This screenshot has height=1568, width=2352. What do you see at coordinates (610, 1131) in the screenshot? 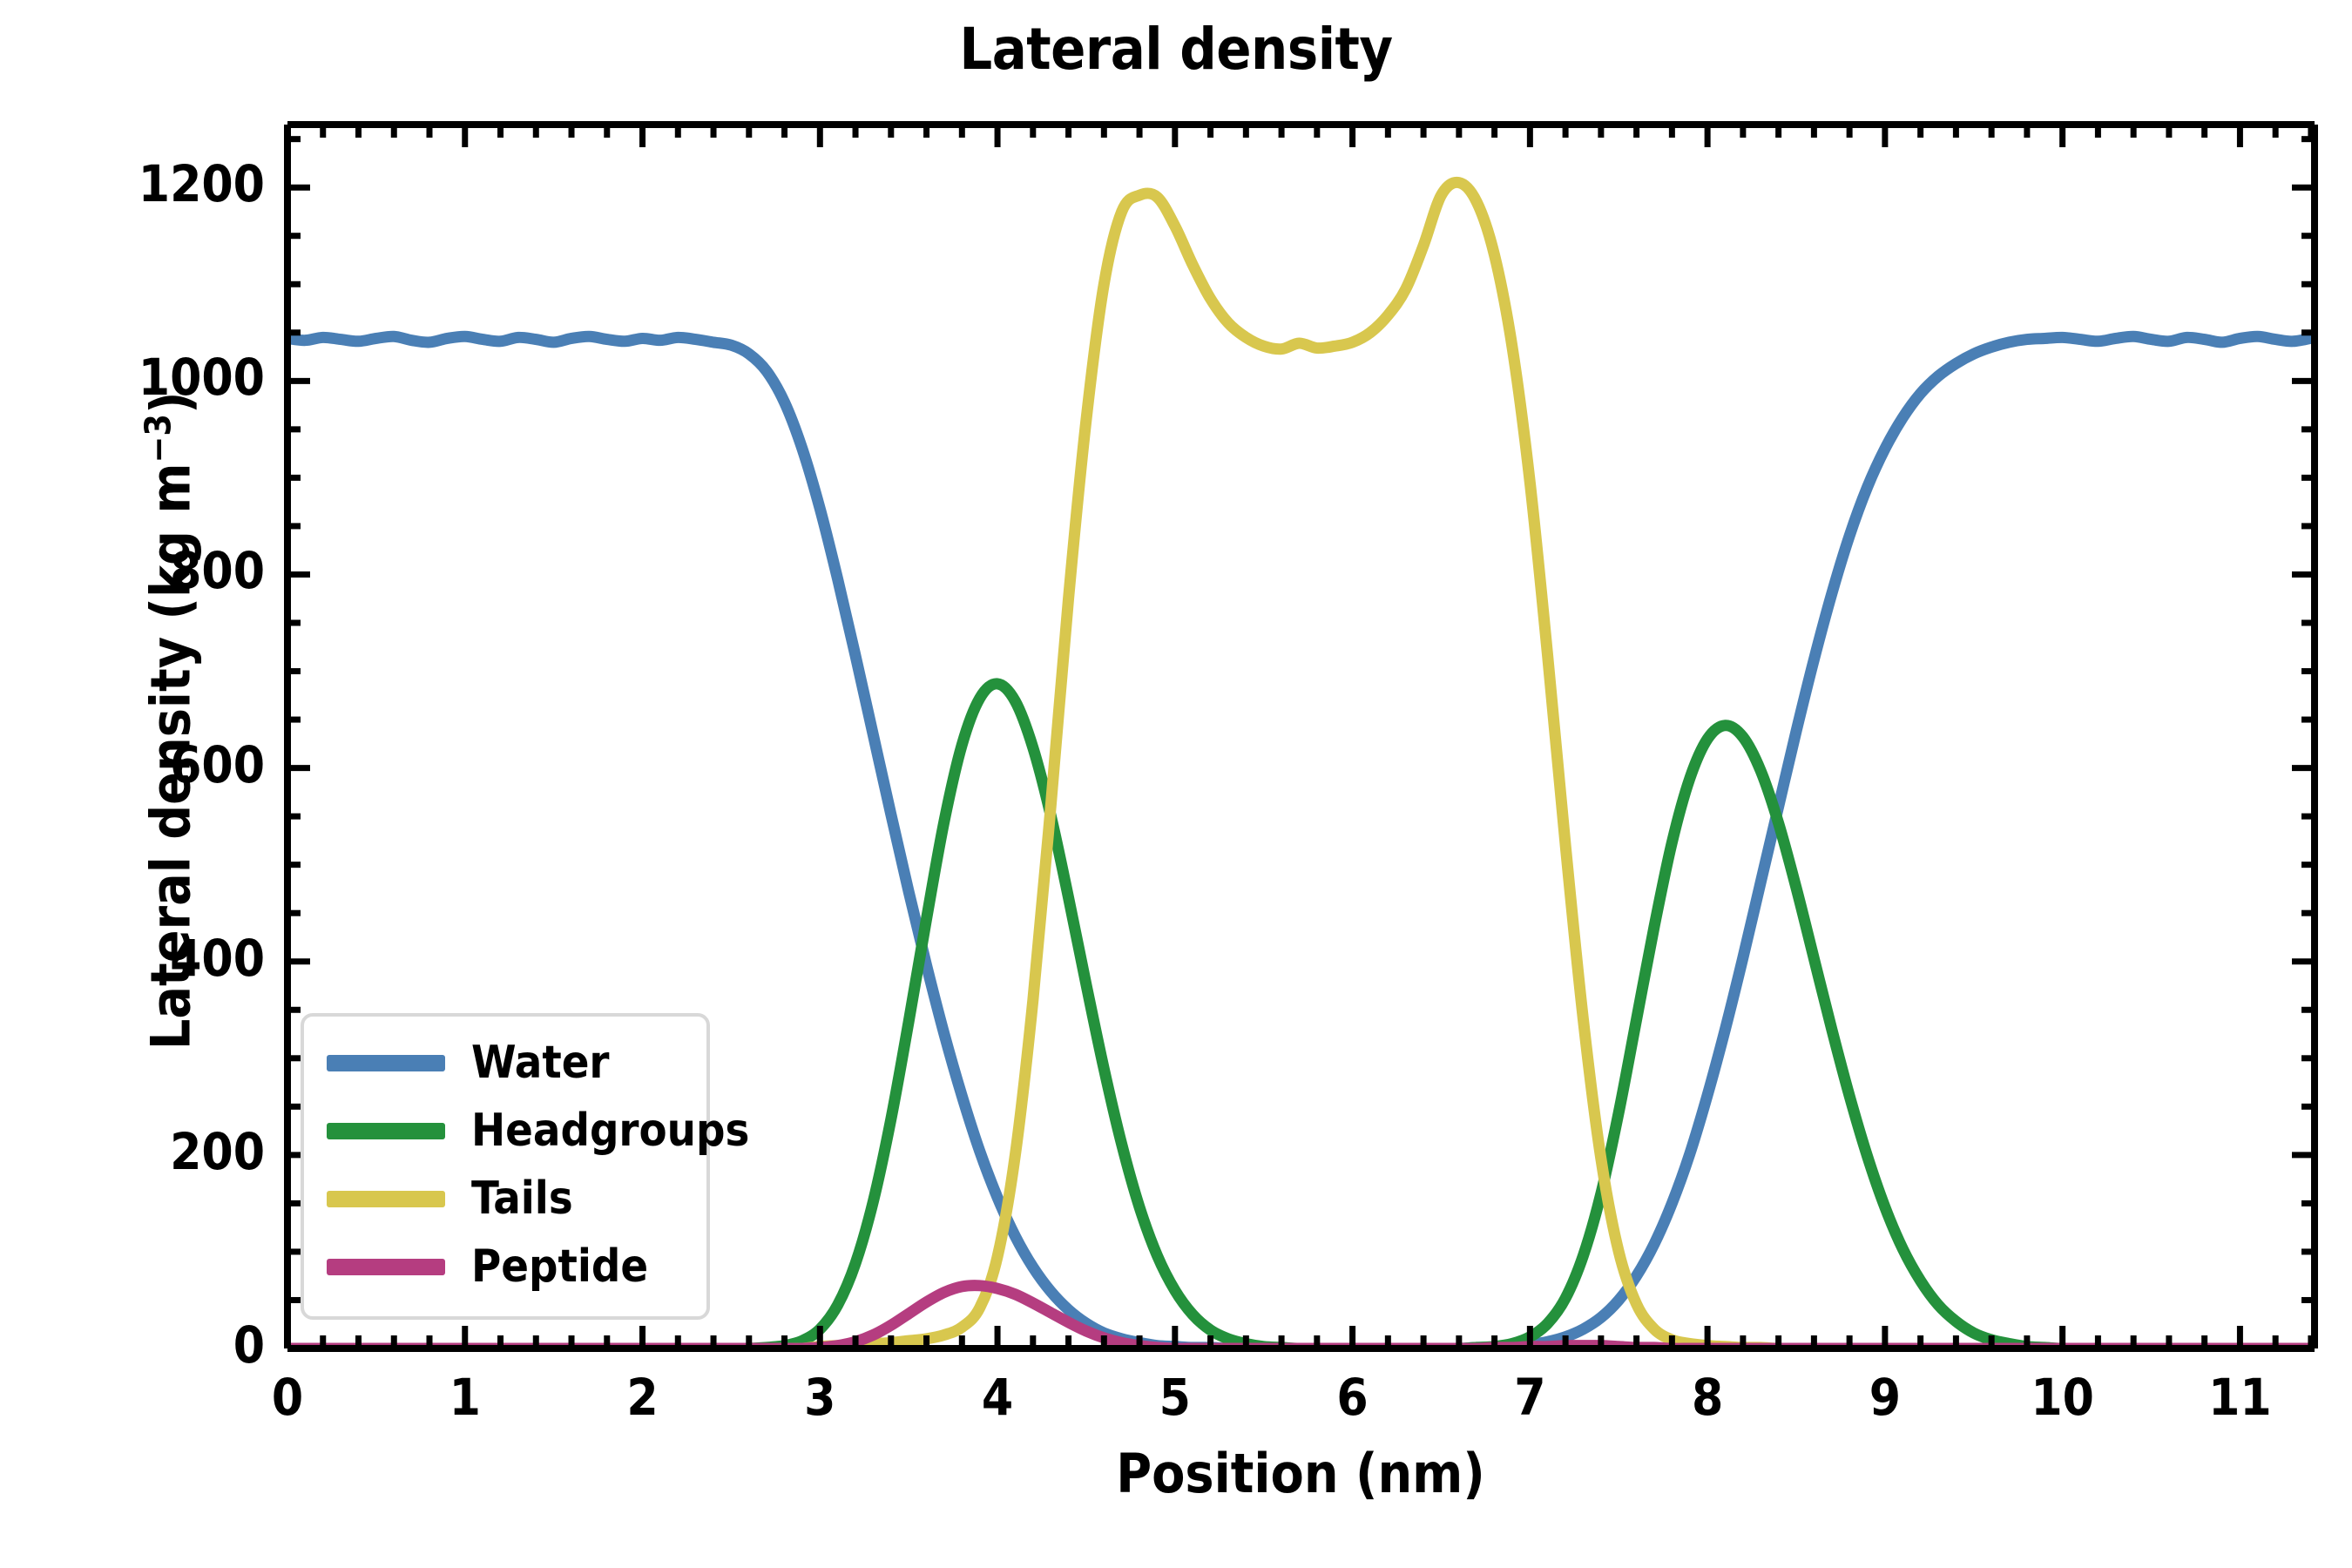
I see `legend-label-headgroups: Headgroups` at bounding box center [610, 1131].